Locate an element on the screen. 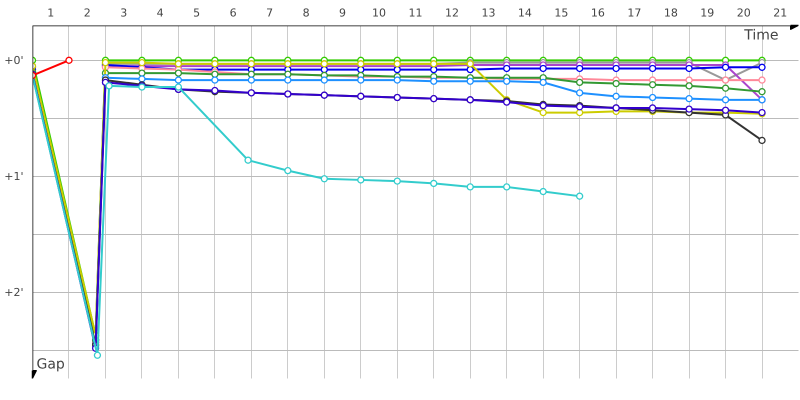 Image resolution: width=800 pixels, height=400 pixels. y-tick-label: +0' is located at coordinates (14, 60).